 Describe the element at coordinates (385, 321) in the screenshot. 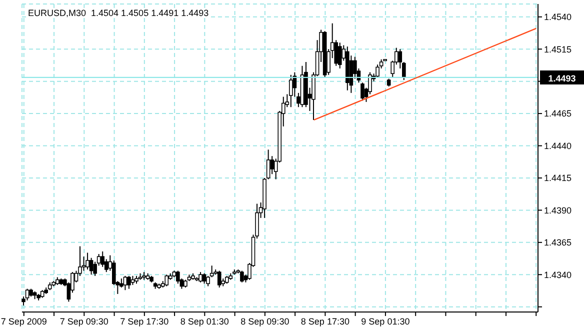

I see `x-tick-label: 9 Sep 01:30` at that location.